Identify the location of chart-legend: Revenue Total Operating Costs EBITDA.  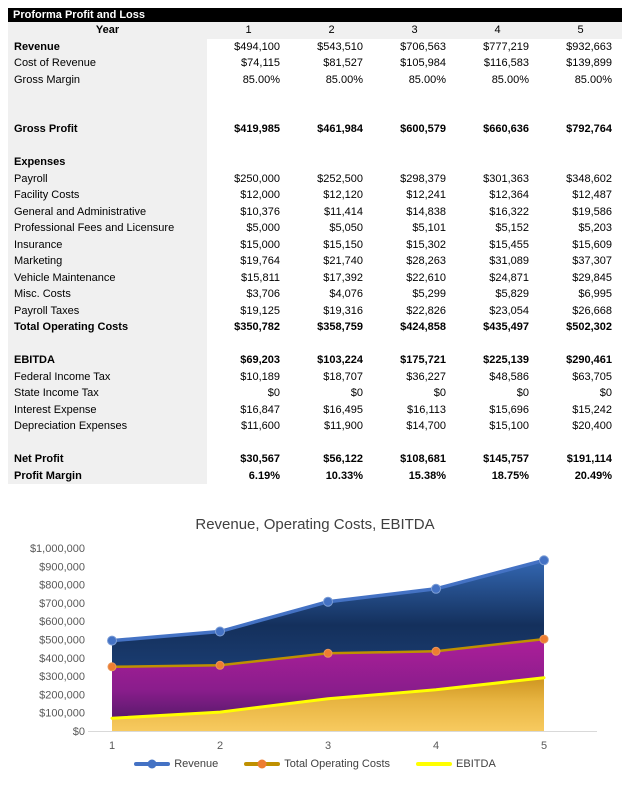
(315, 764).